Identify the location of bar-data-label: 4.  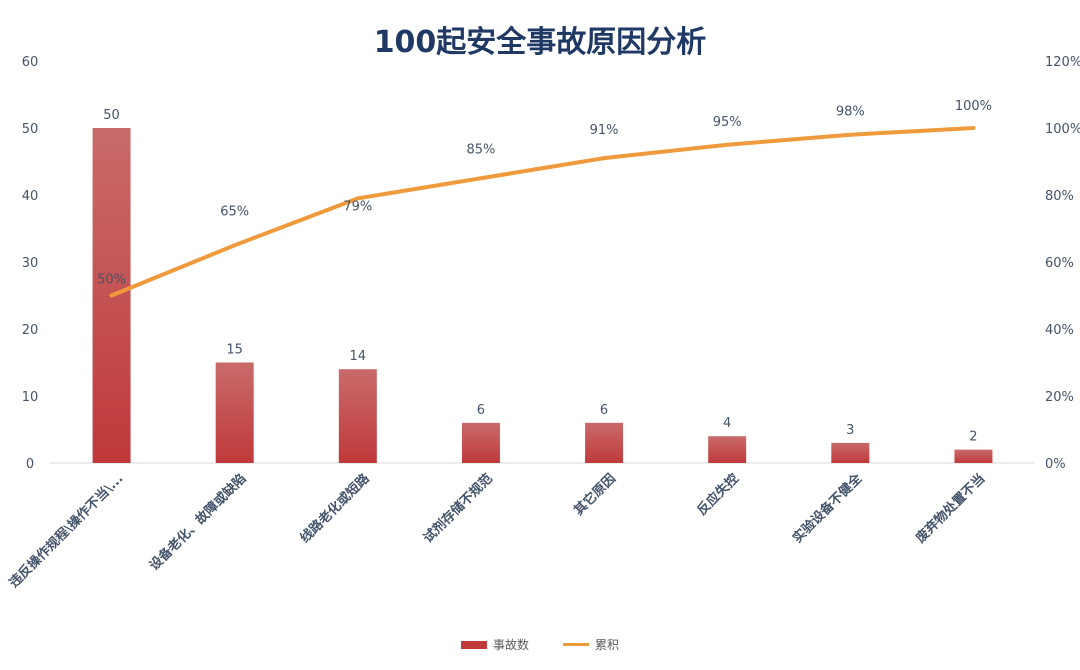
(727, 423).